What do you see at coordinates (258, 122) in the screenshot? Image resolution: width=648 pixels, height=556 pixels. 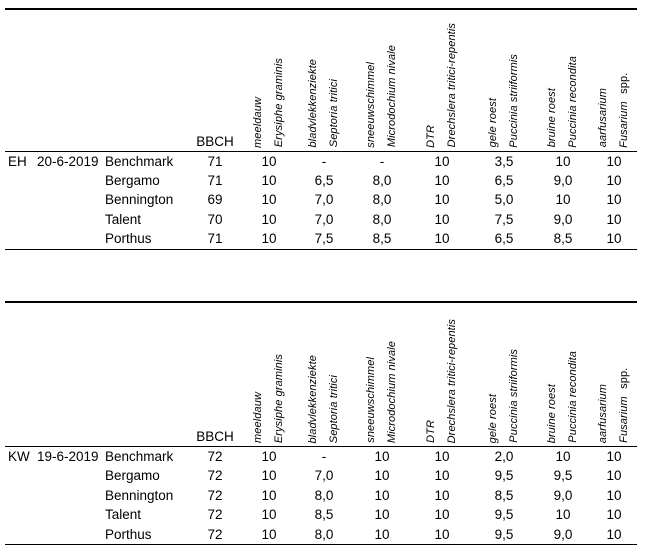 I see `vertical-label-common: meeldauw` at bounding box center [258, 122].